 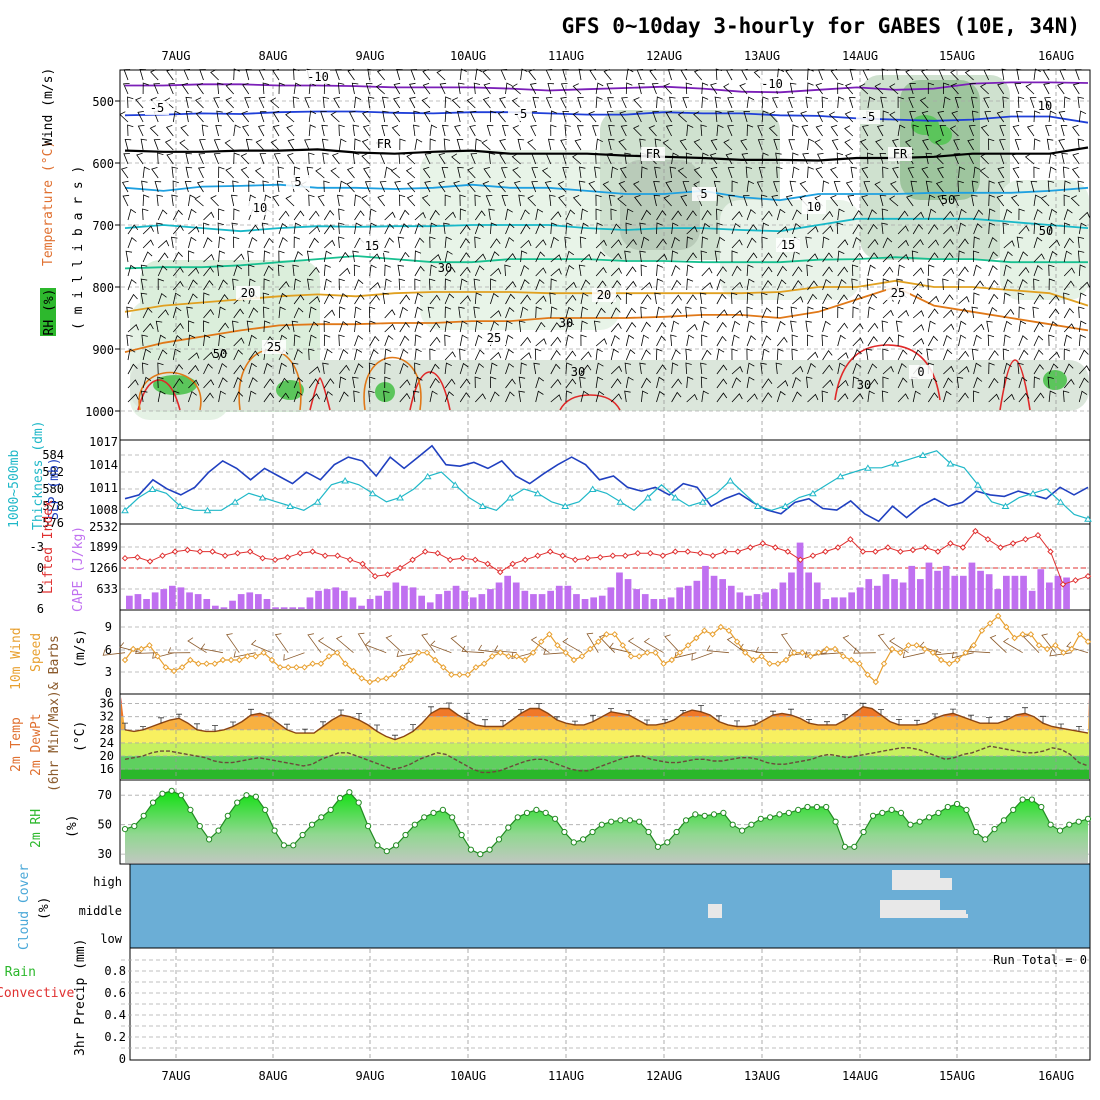 What do you see at coordinates (53, 506) in the screenshot?
I see `thickness-tick-label: 578` at bounding box center [53, 506].